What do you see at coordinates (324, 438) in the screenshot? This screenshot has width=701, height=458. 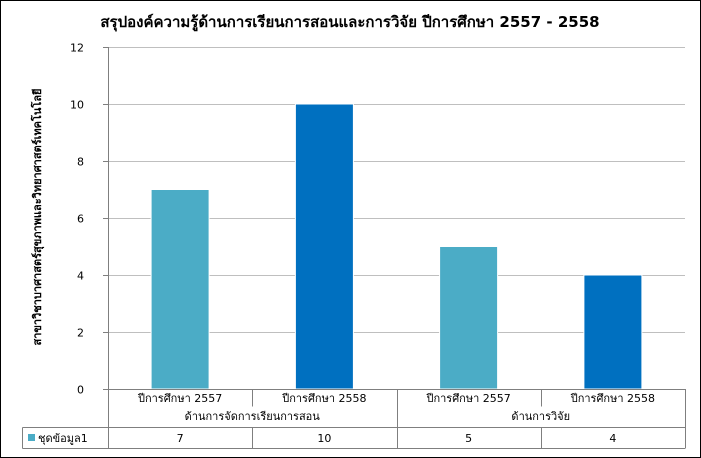 I see `data-label: 10` at bounding box center [324, 438].